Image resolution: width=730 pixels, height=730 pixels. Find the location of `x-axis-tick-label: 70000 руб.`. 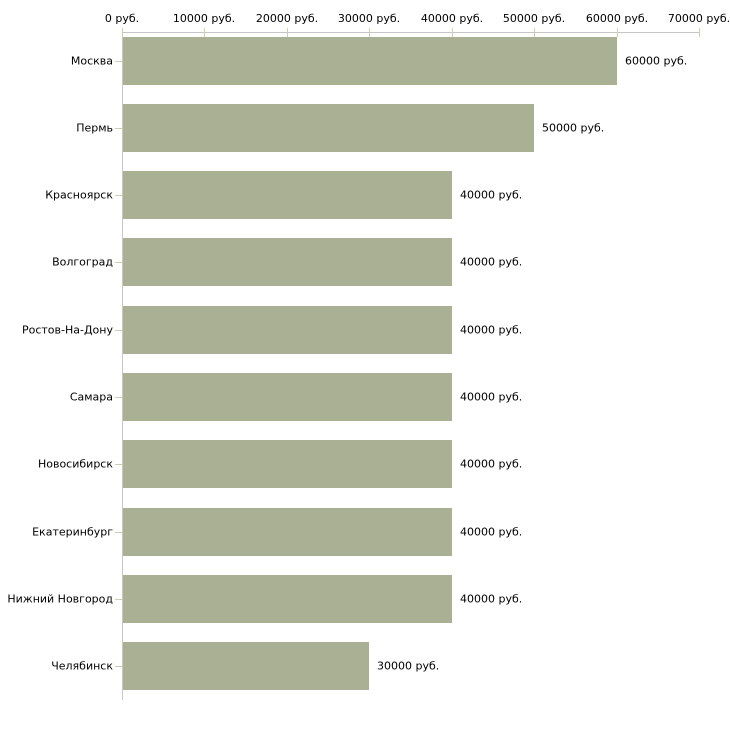

x-axis-tick-label: 70000 руб. is located at coordinates (698, 18).